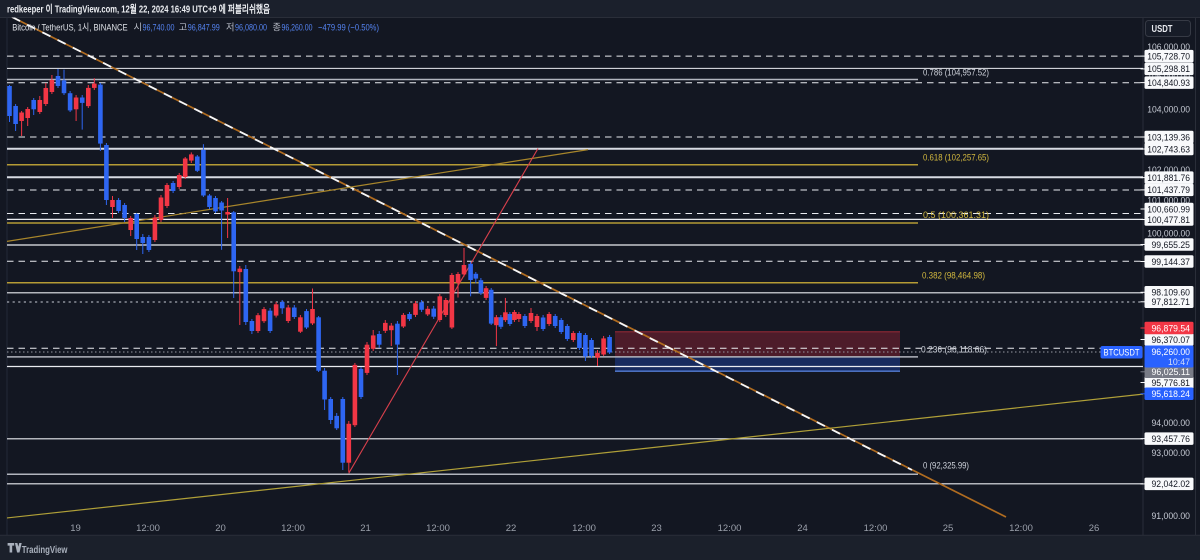 The height and width of the screenshot is (560, 1200). What do you see at coordinates (365, 528) in the screenshot?
I see `svg-text: 21` at bounding box center [365, 528].